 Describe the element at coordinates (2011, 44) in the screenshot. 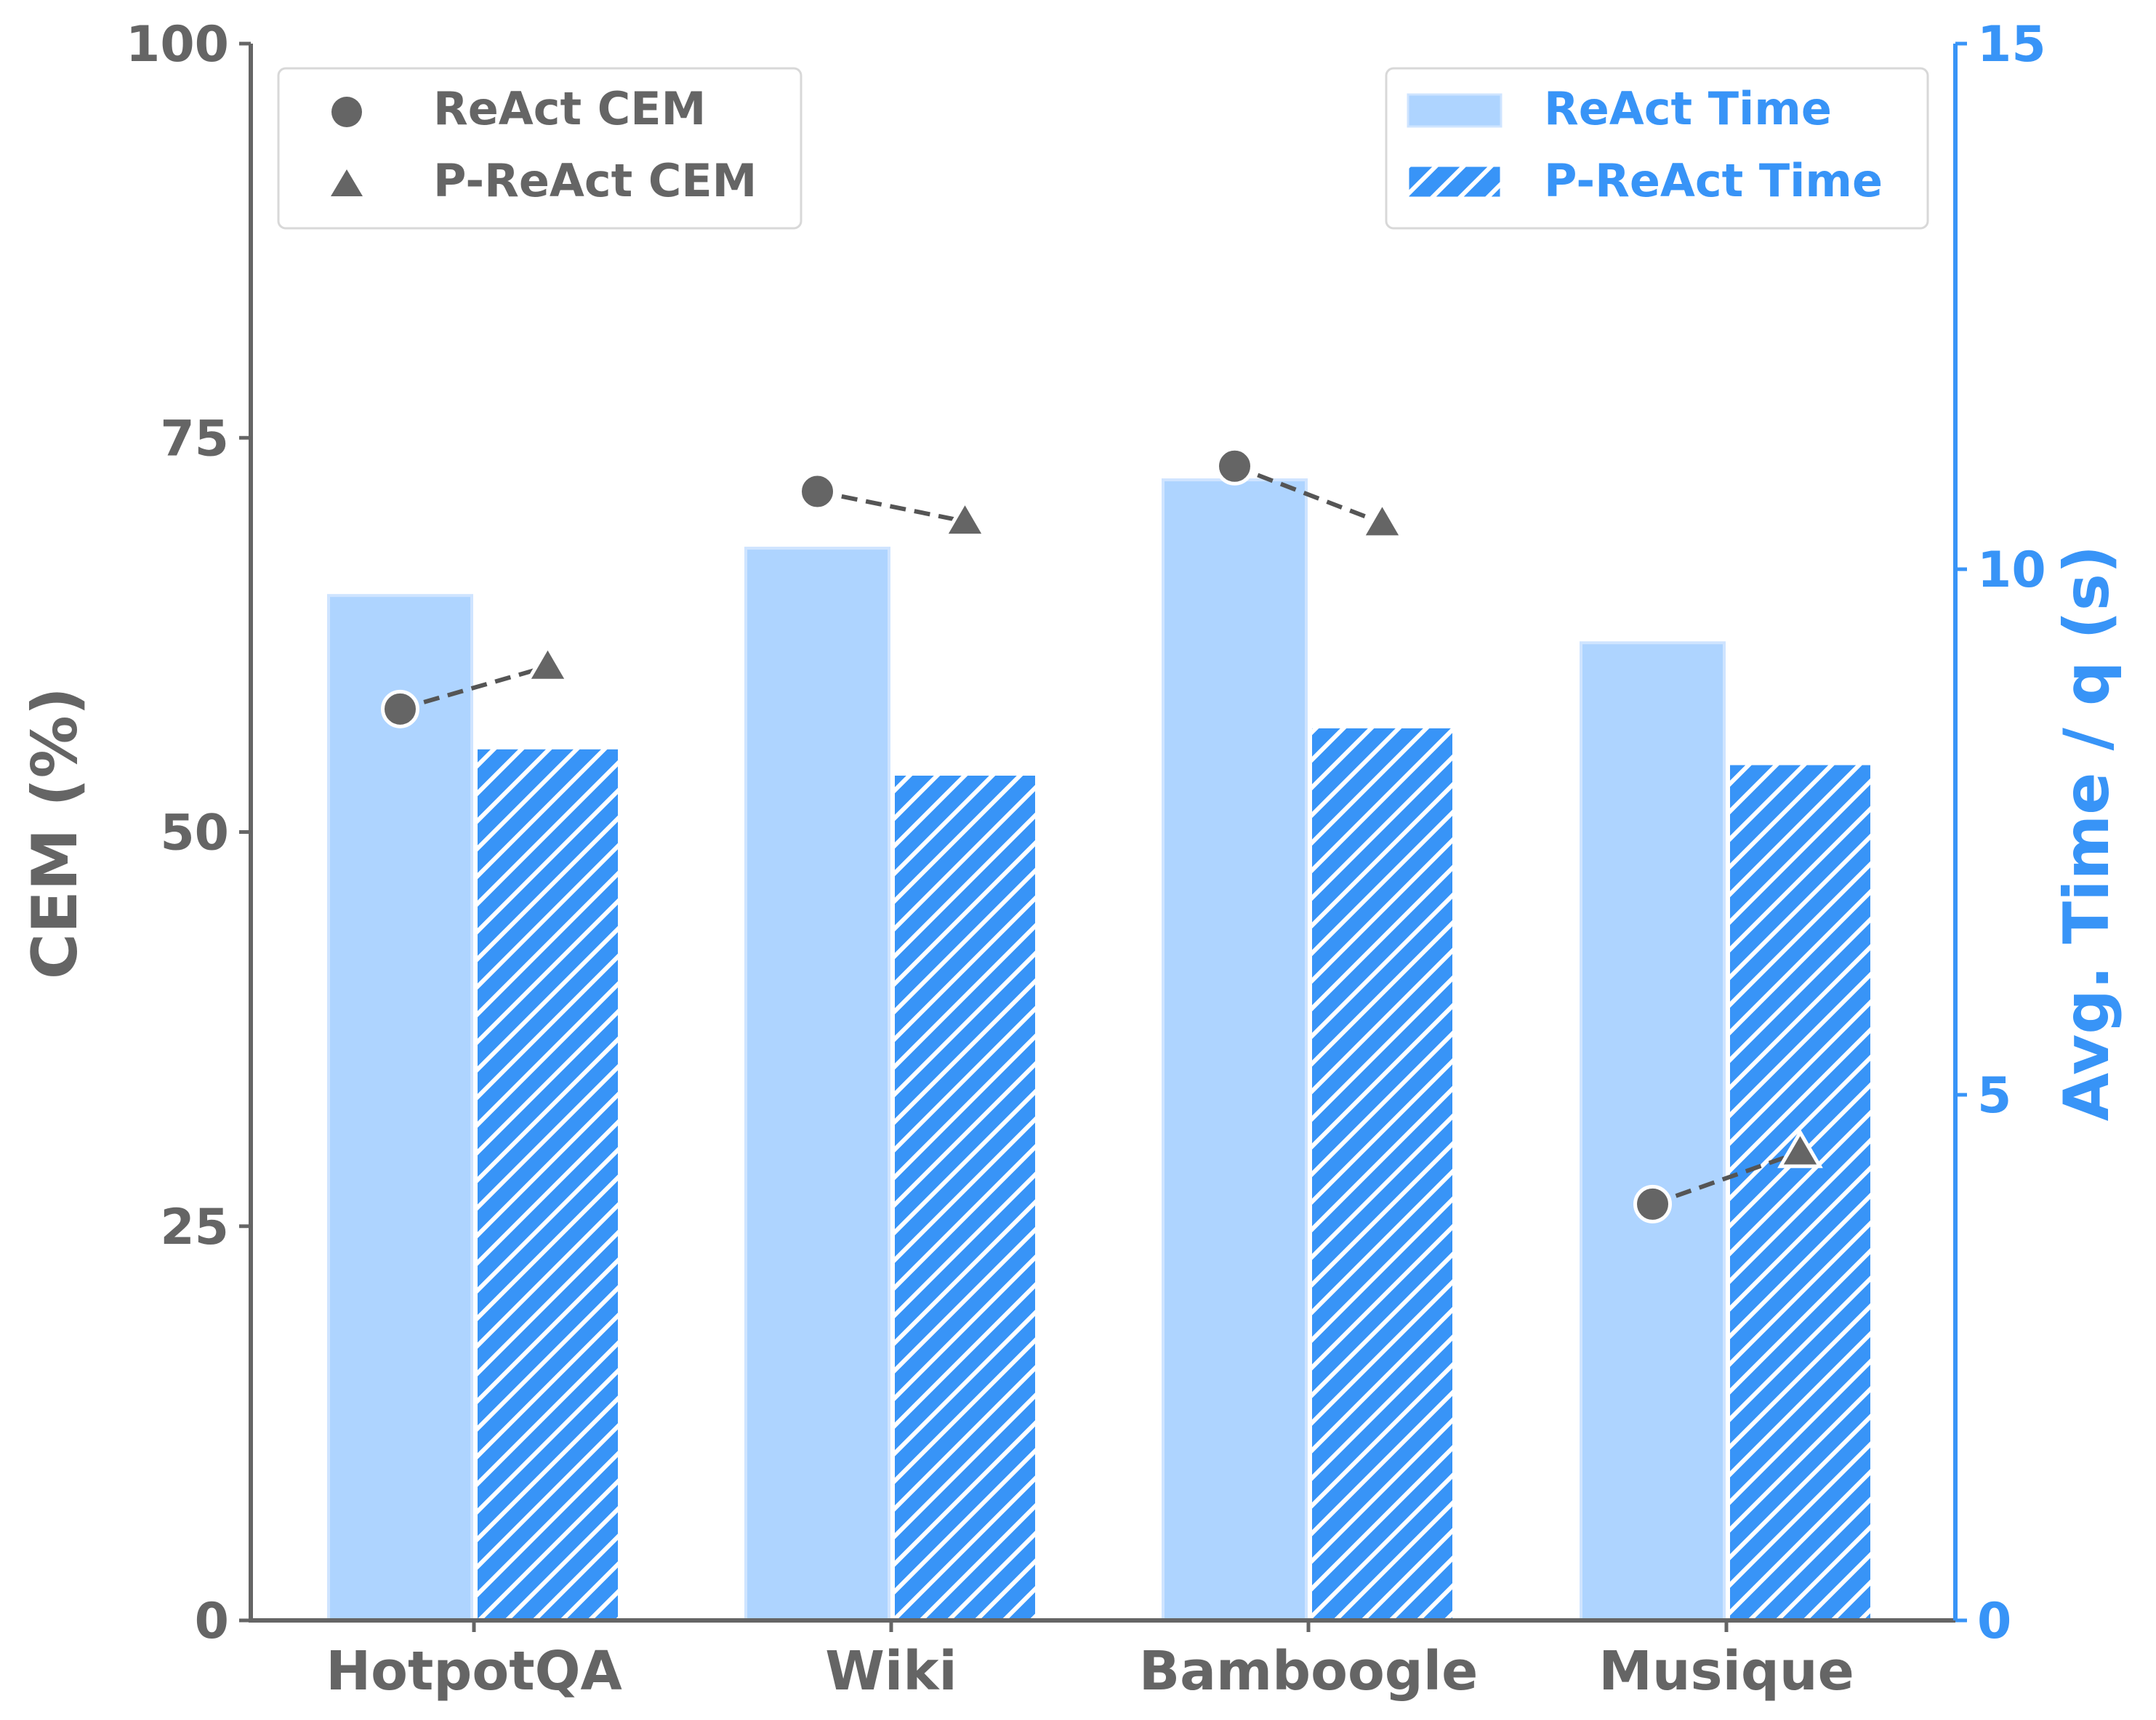

I see `right-tick-label: 15` at that location.